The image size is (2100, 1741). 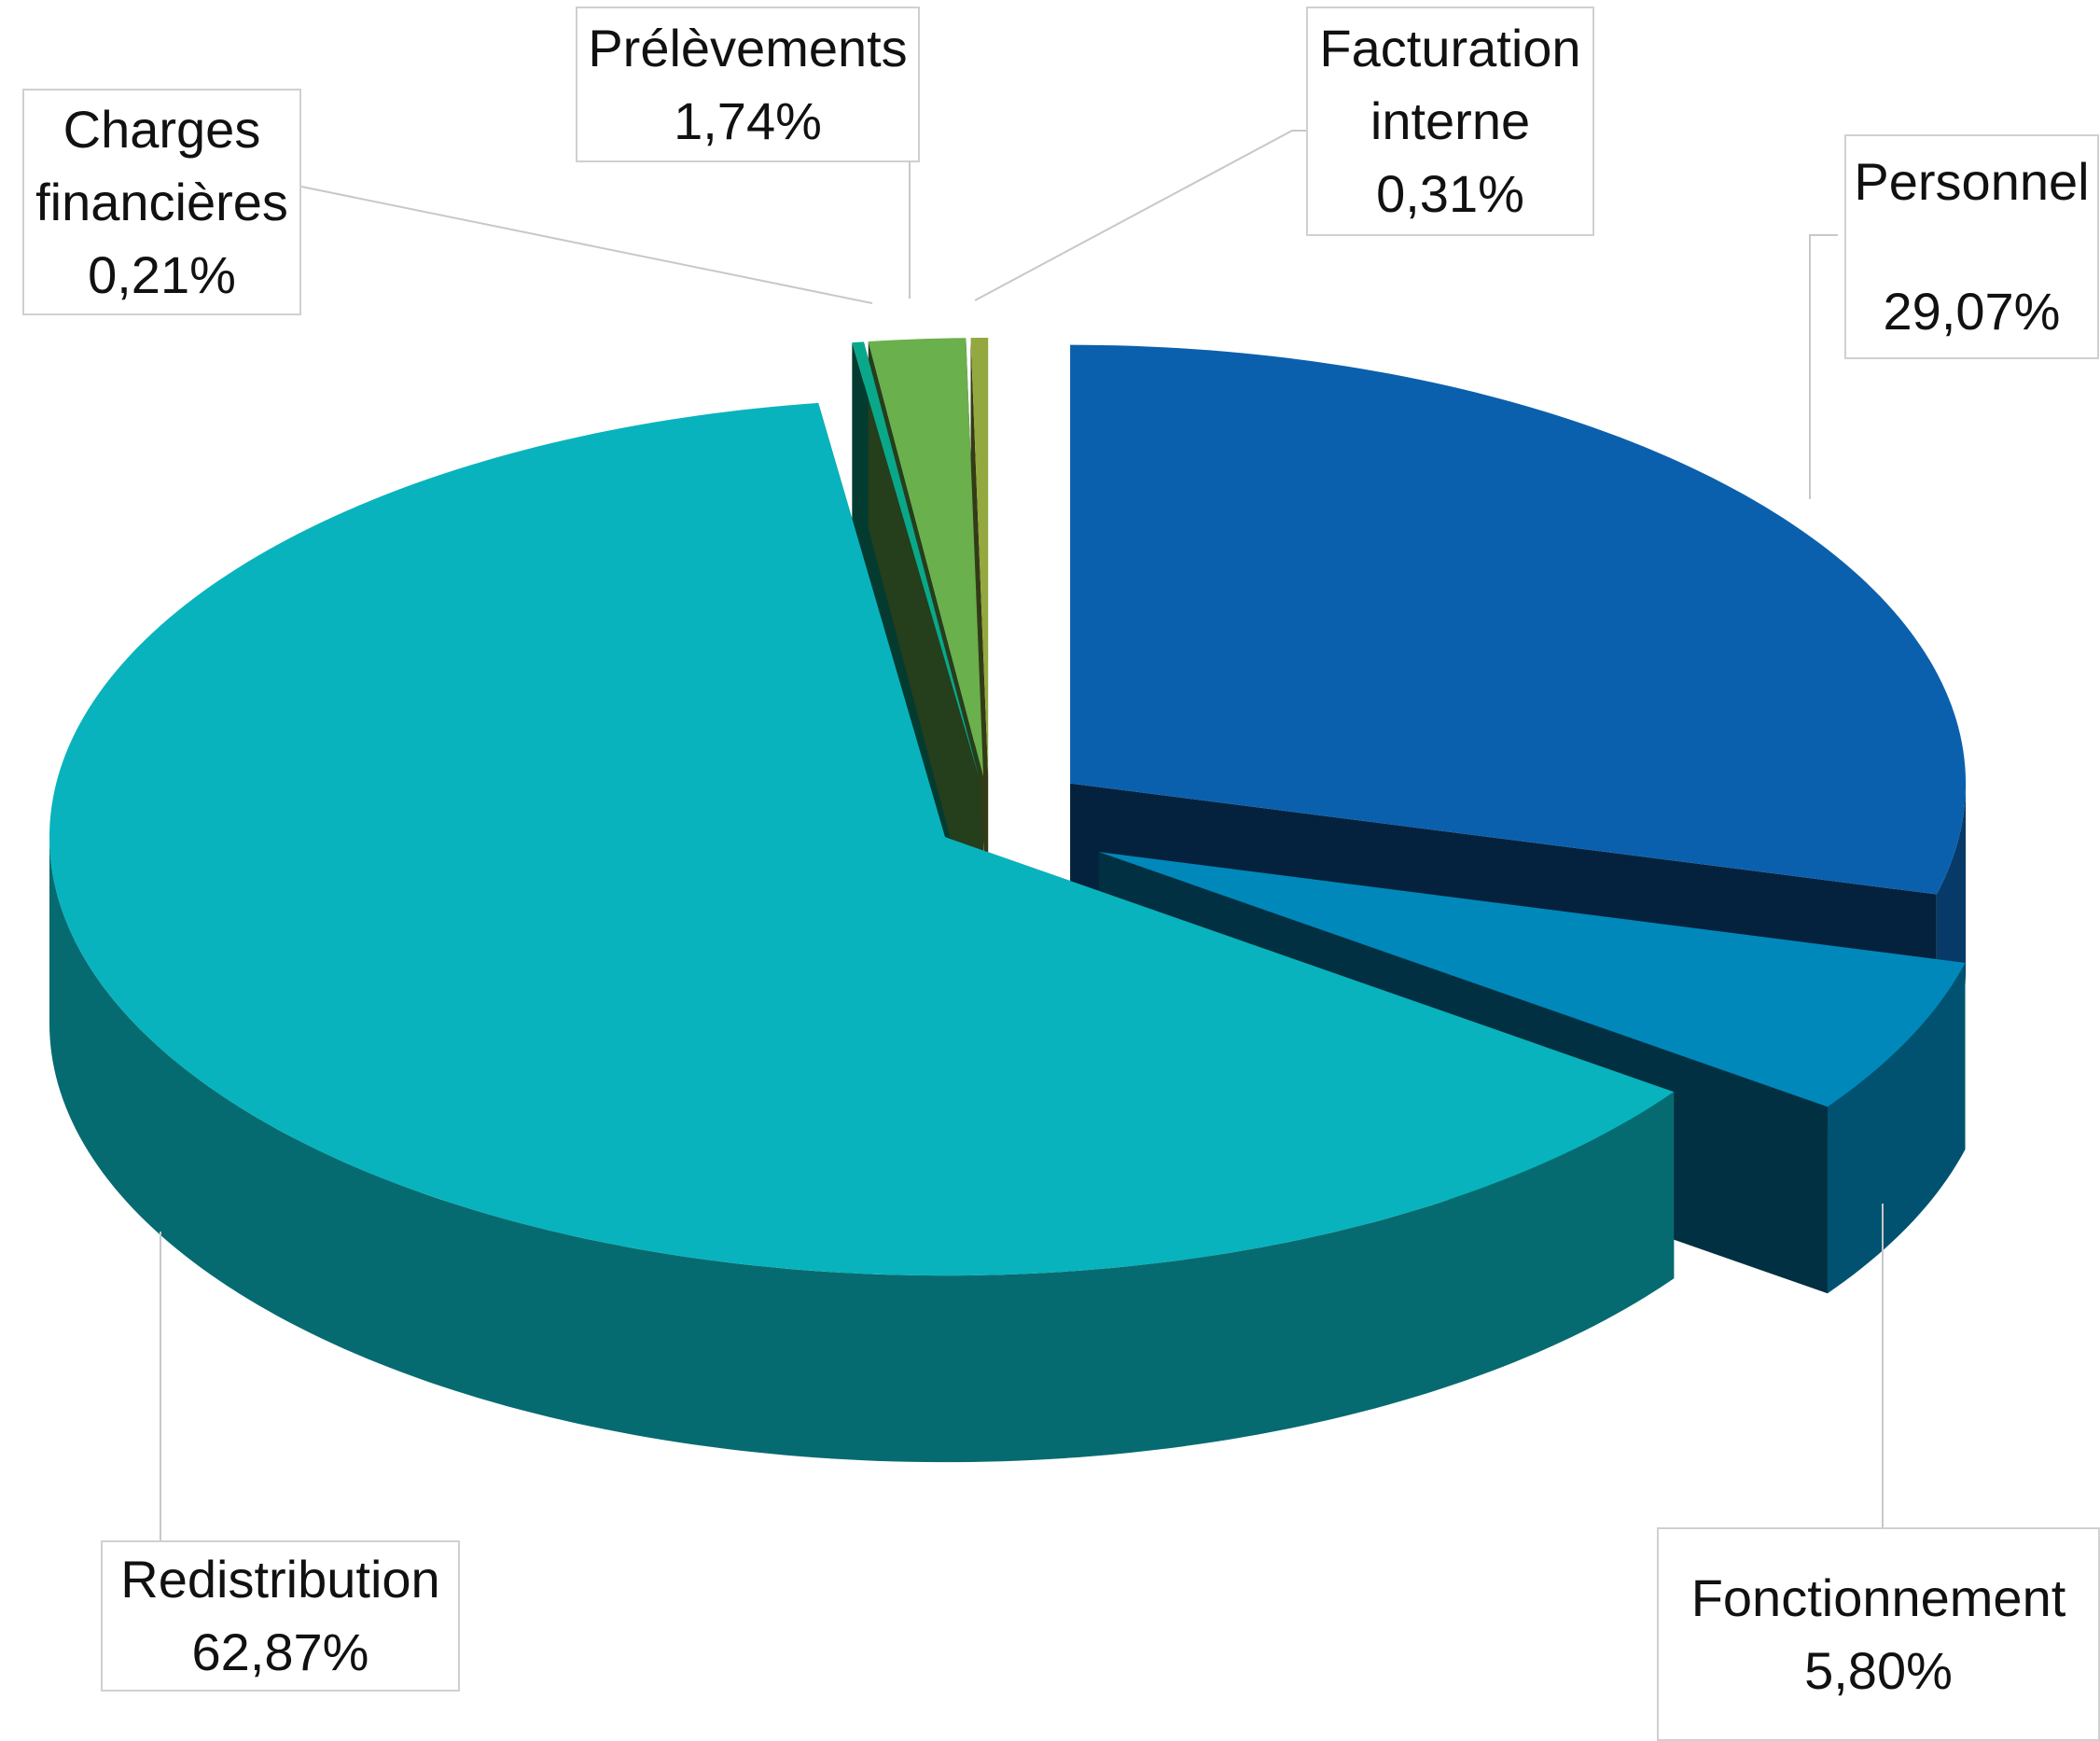 What do you see at coordinates (748, 120) in the screenshot?
I see `label-value: 1,74%` at bounding box center [748, 120].